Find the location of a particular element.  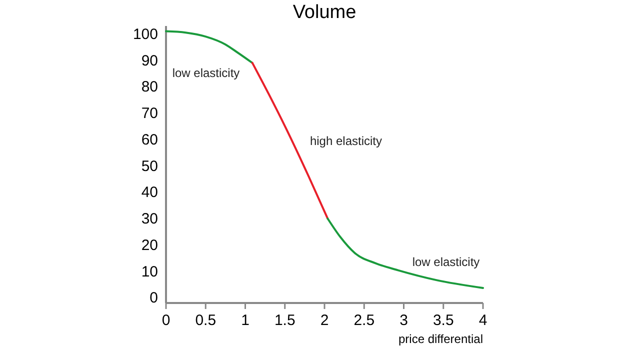

x-tick-label: 2.5 is located at coordinates (364, 320).